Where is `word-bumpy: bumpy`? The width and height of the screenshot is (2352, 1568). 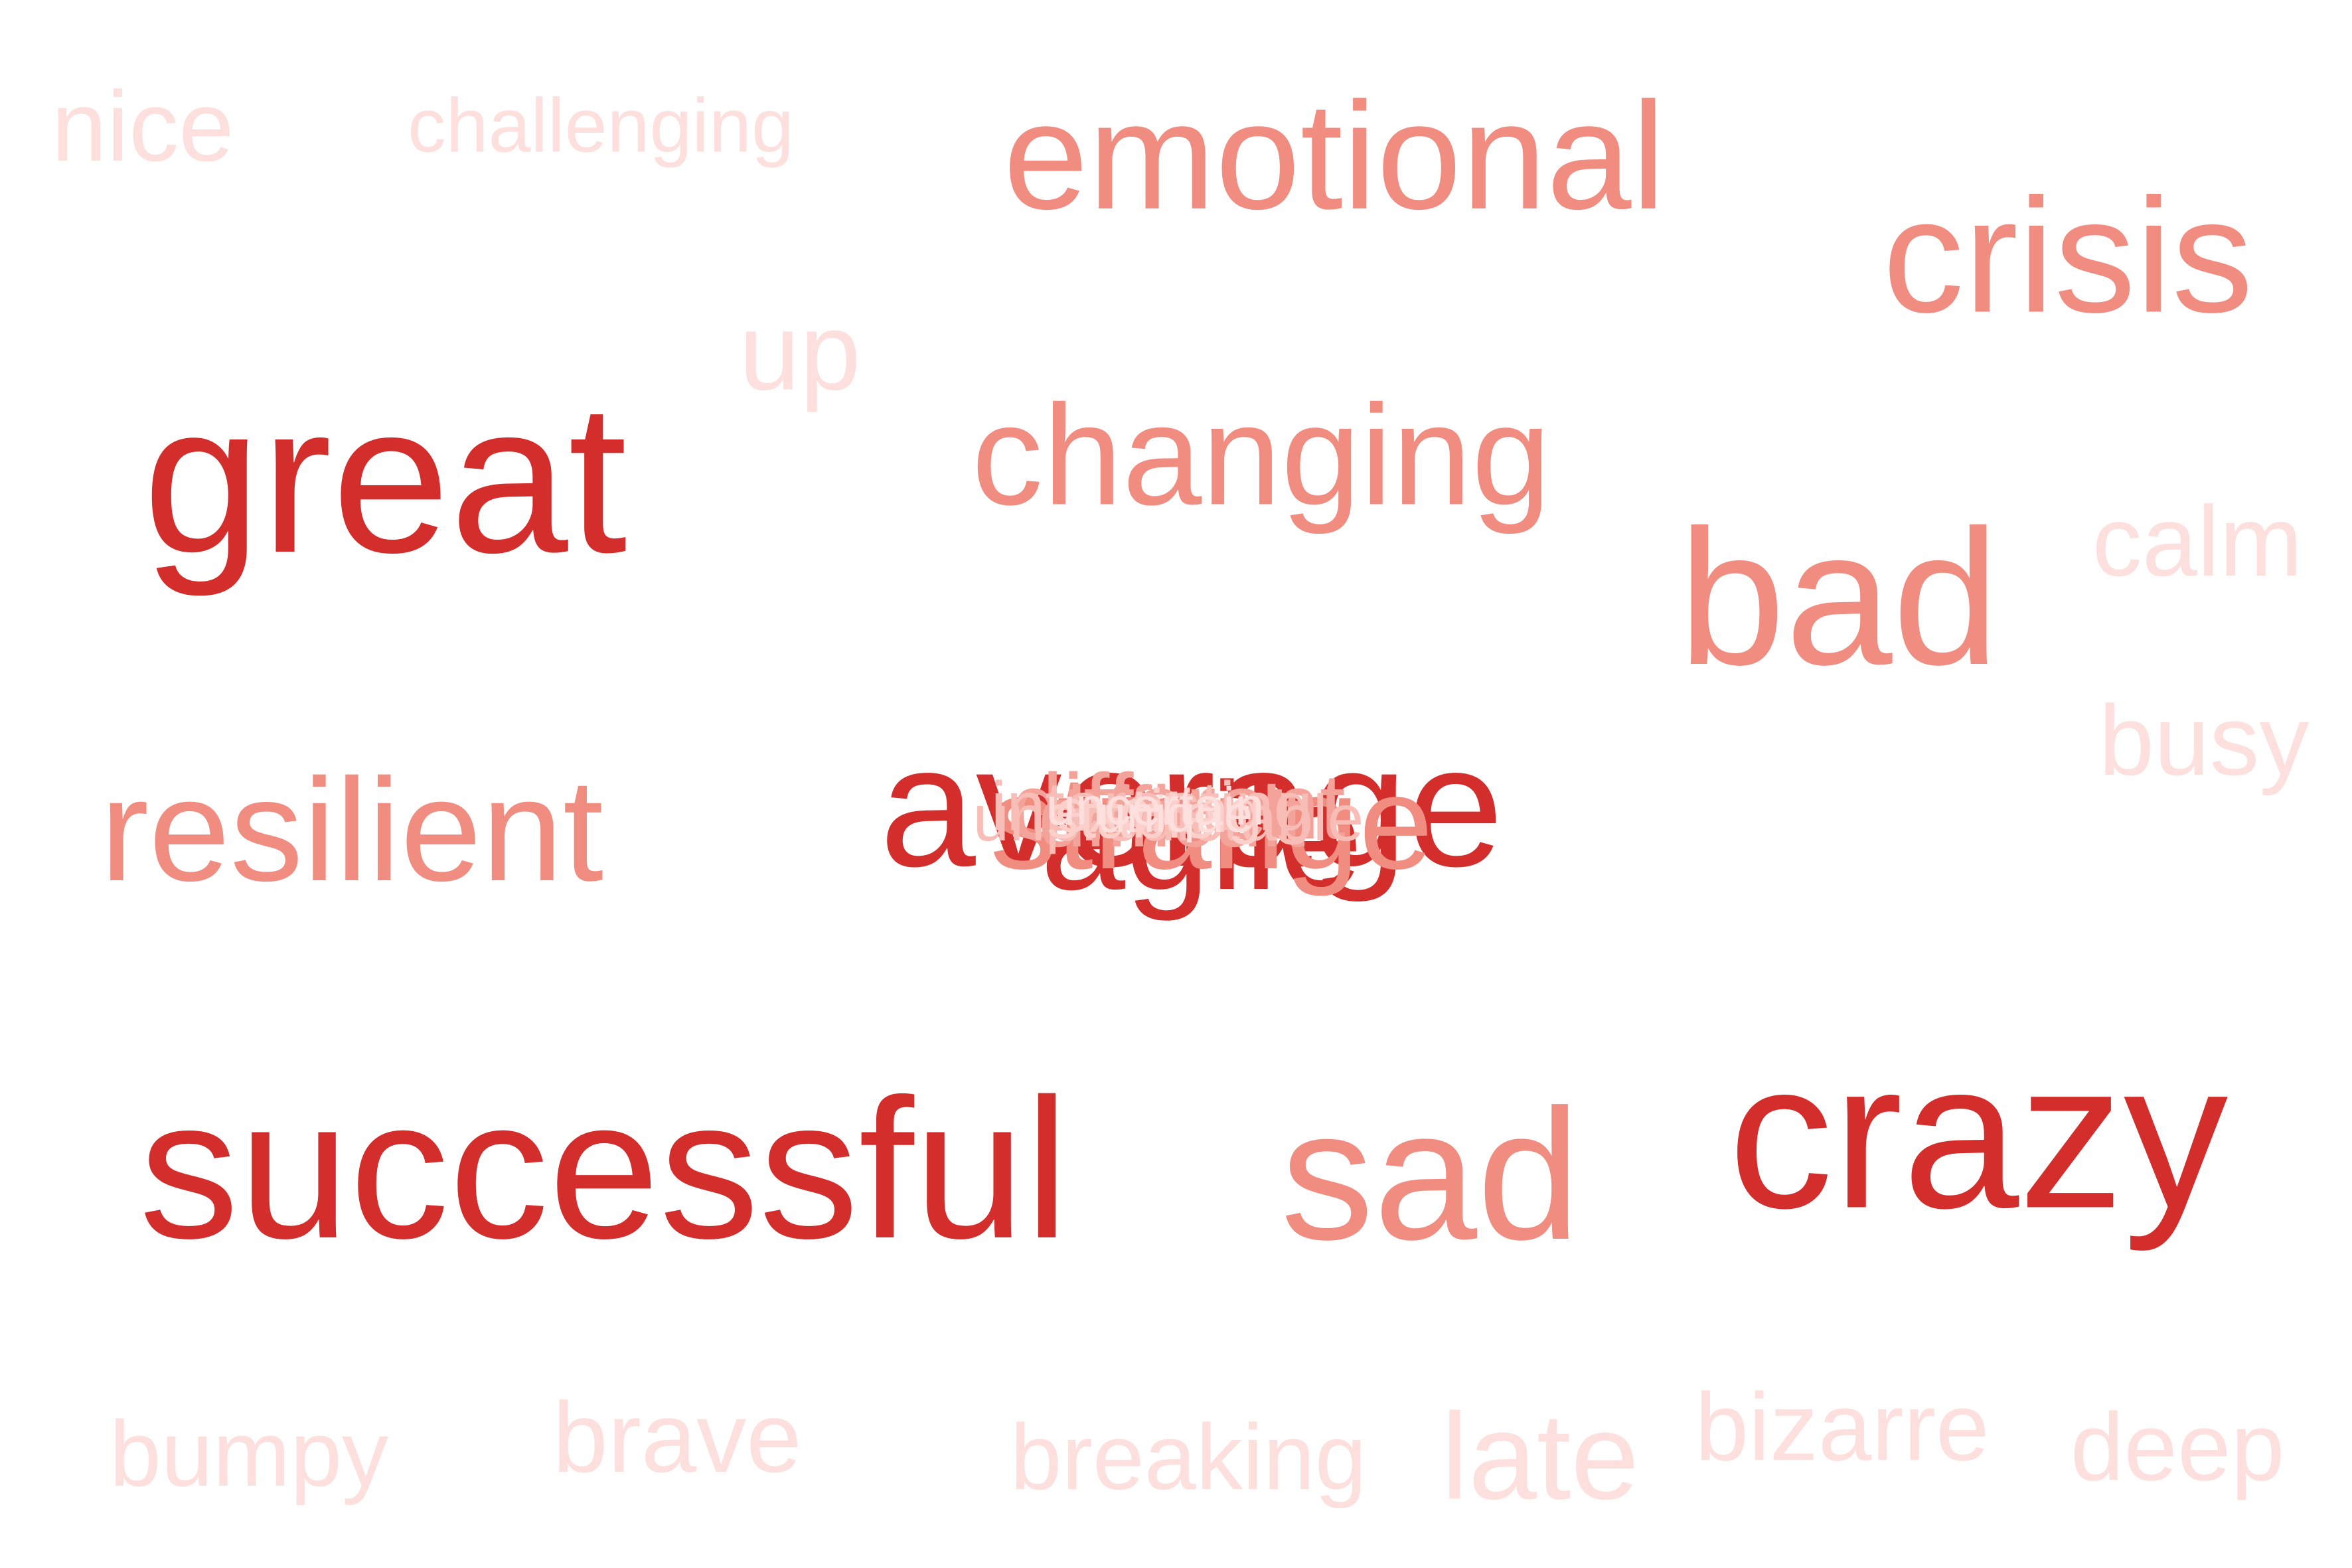
word-bumpy: bumpy is located at coordinates (249, 1454).